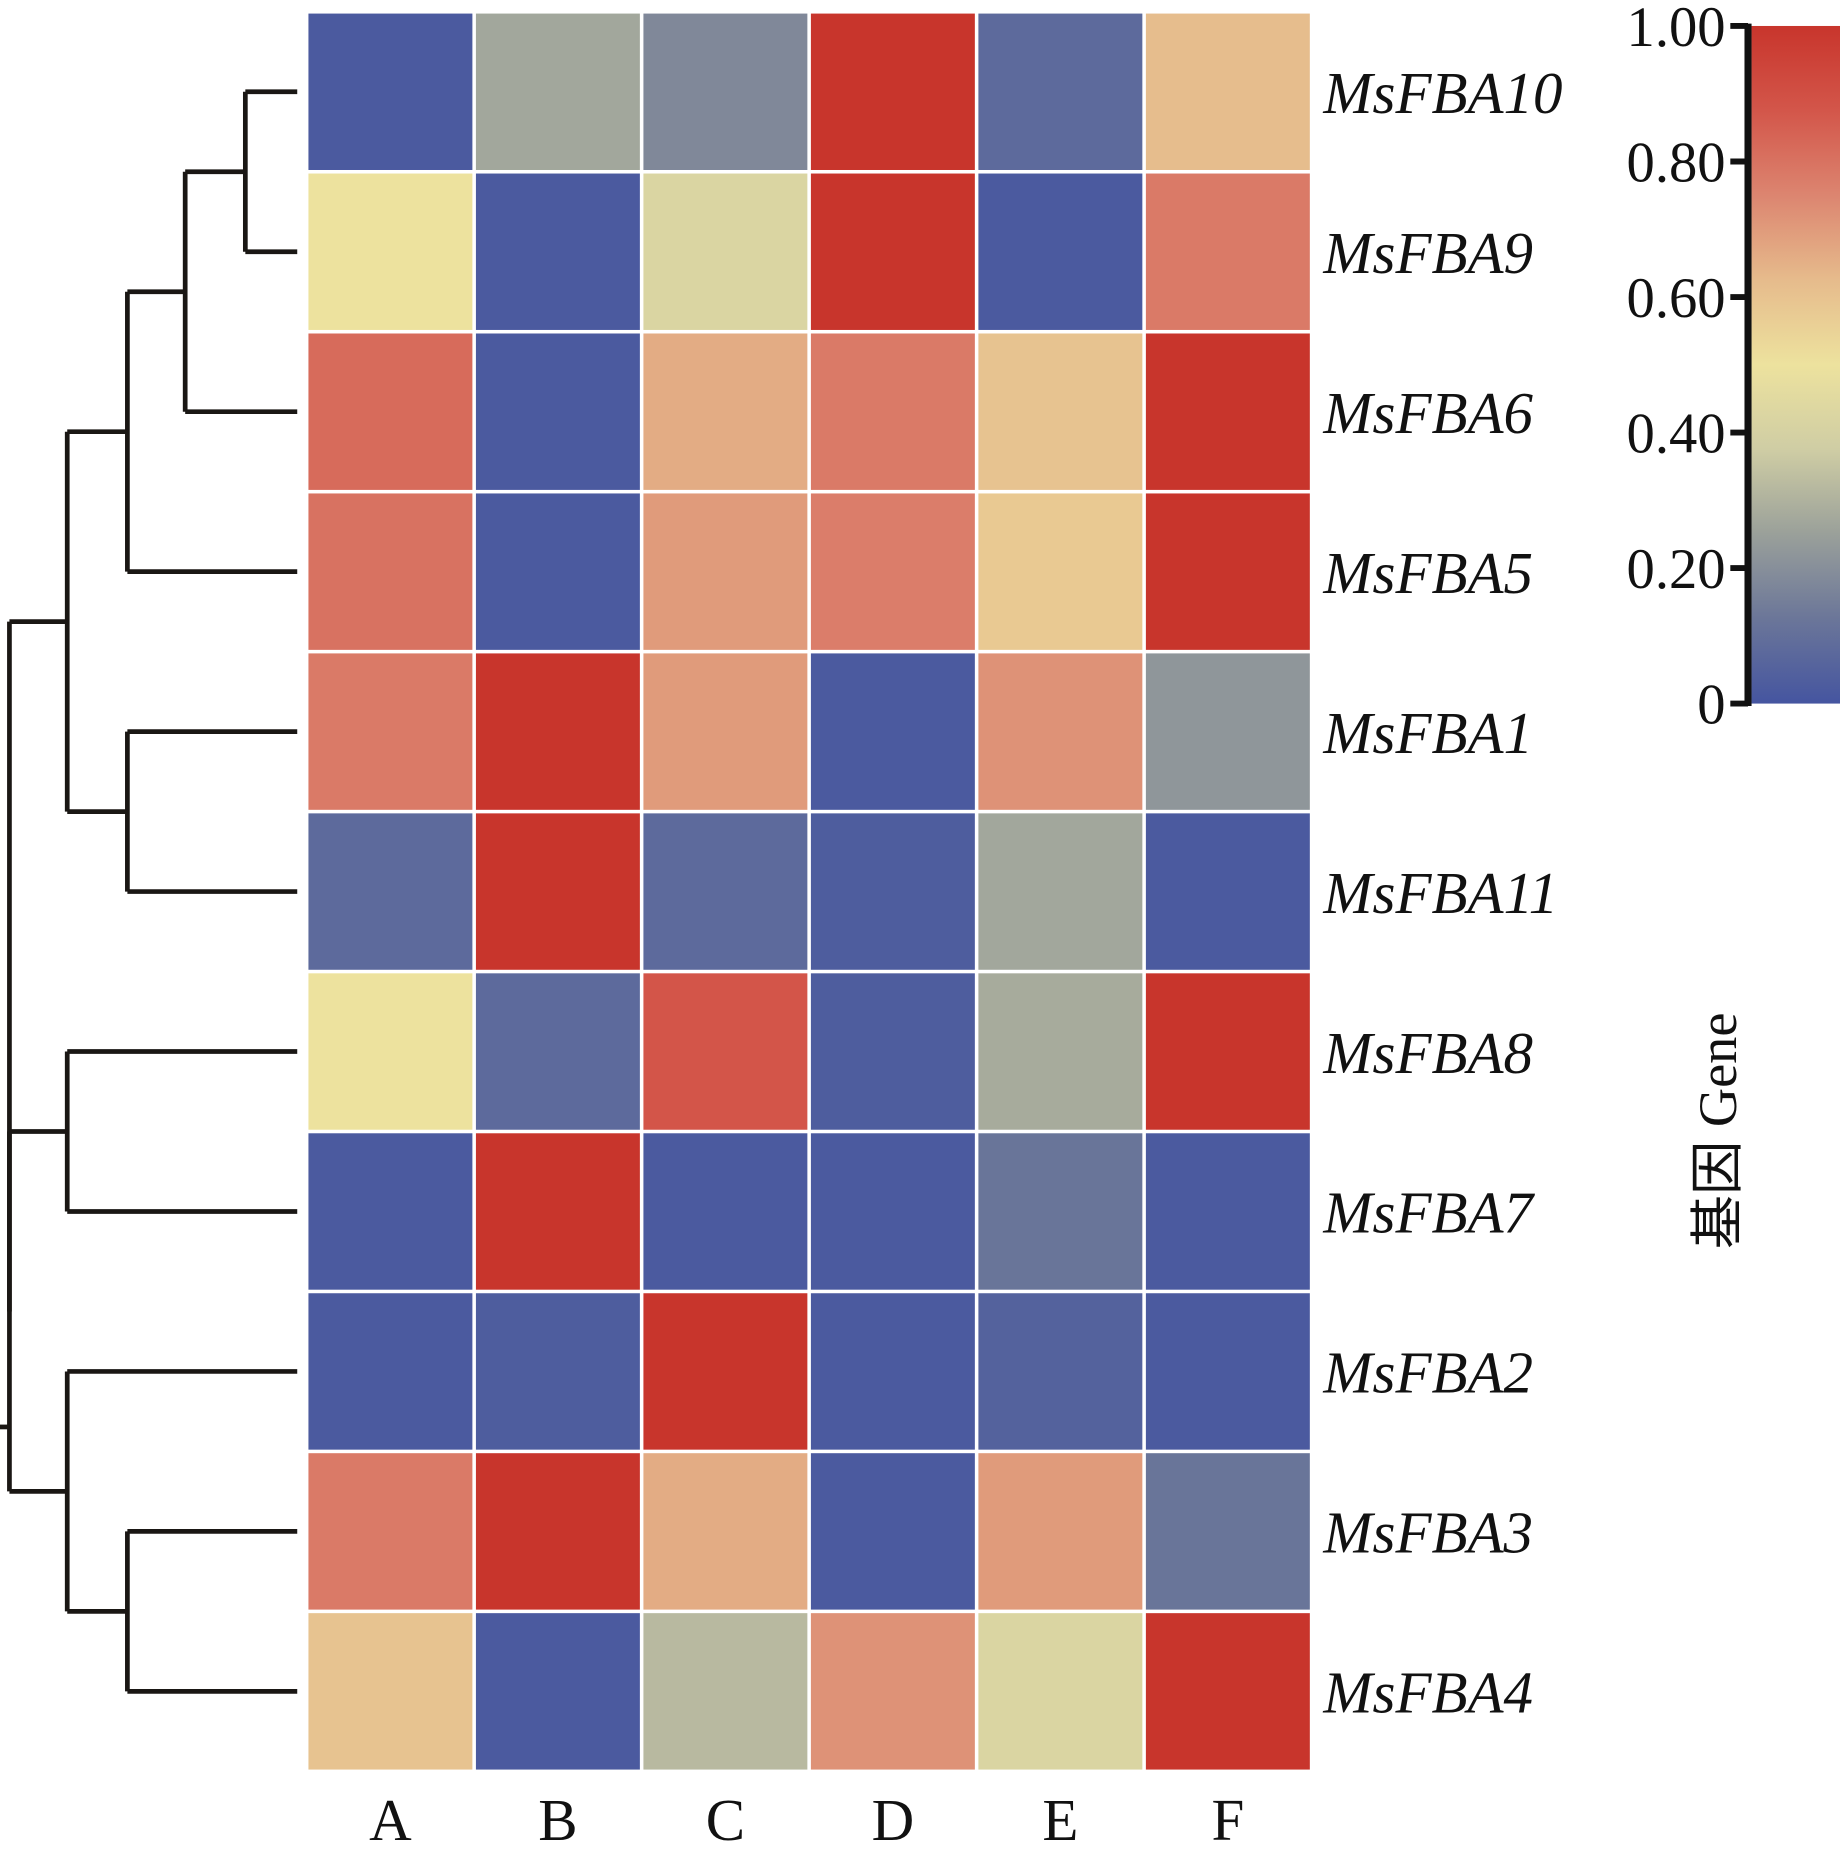 This screenshot has height=1851, width=1840. Describe the element at coordinates (1060, 91) in the screenshot. I see `heatmap-cell-MsFBA10-E` at that location.